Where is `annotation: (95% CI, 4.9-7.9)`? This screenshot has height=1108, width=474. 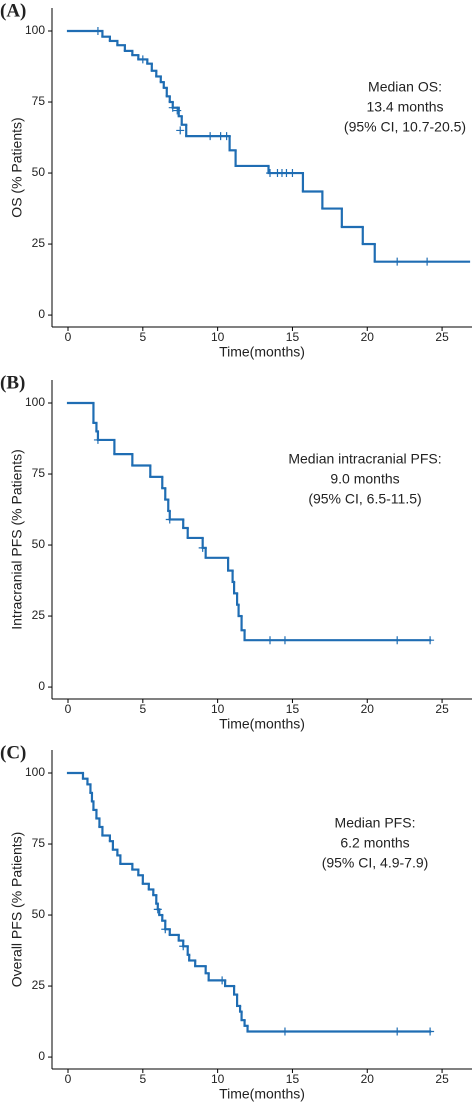 annotation: (95% CI, 4.9-7.9) is located at coordinates (375, 863).